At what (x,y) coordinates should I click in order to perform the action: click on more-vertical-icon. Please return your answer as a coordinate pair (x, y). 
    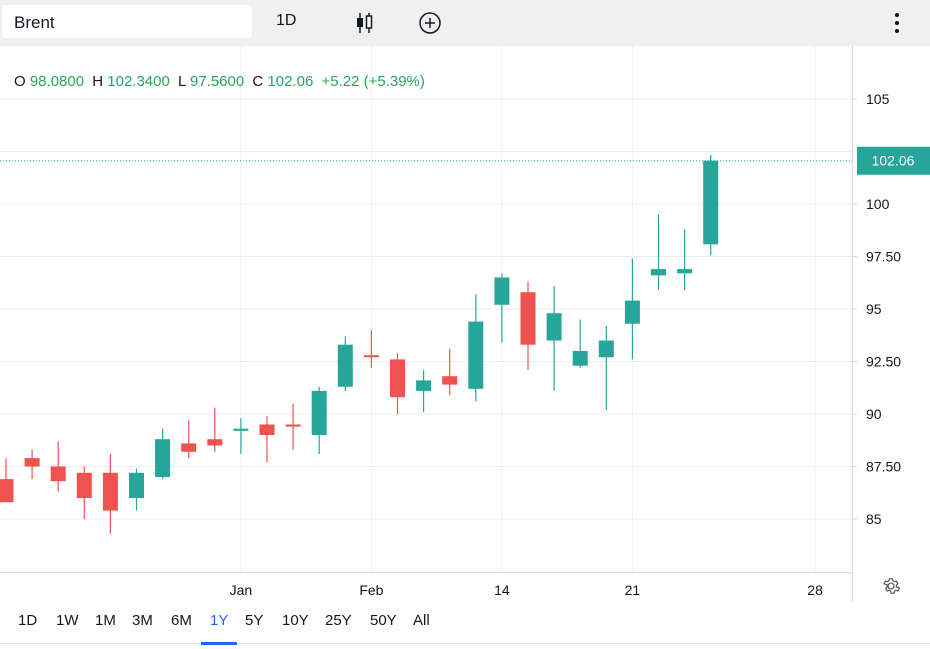
    Looking at the image, I should click on (897, 23).